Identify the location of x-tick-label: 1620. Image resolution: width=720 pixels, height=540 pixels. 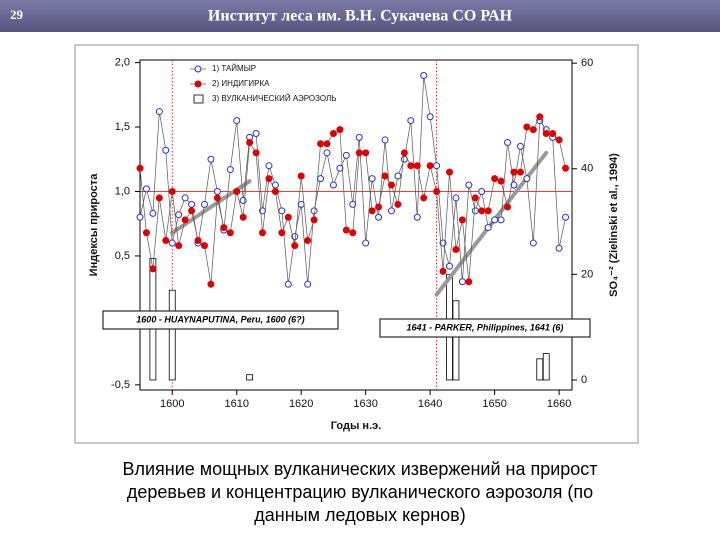
(301, 404).